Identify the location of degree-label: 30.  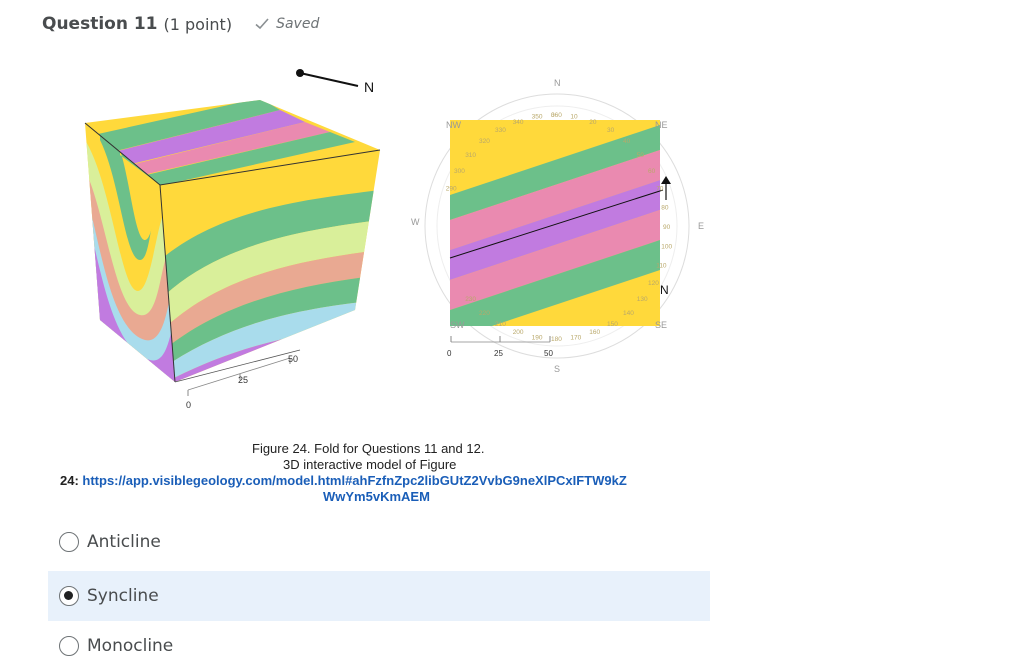
(611, 130).